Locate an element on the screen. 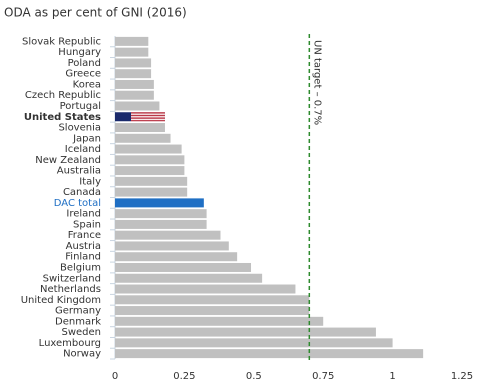 The image size is (480, 390). y-tick-label: France is located at coordinates (84, 235).